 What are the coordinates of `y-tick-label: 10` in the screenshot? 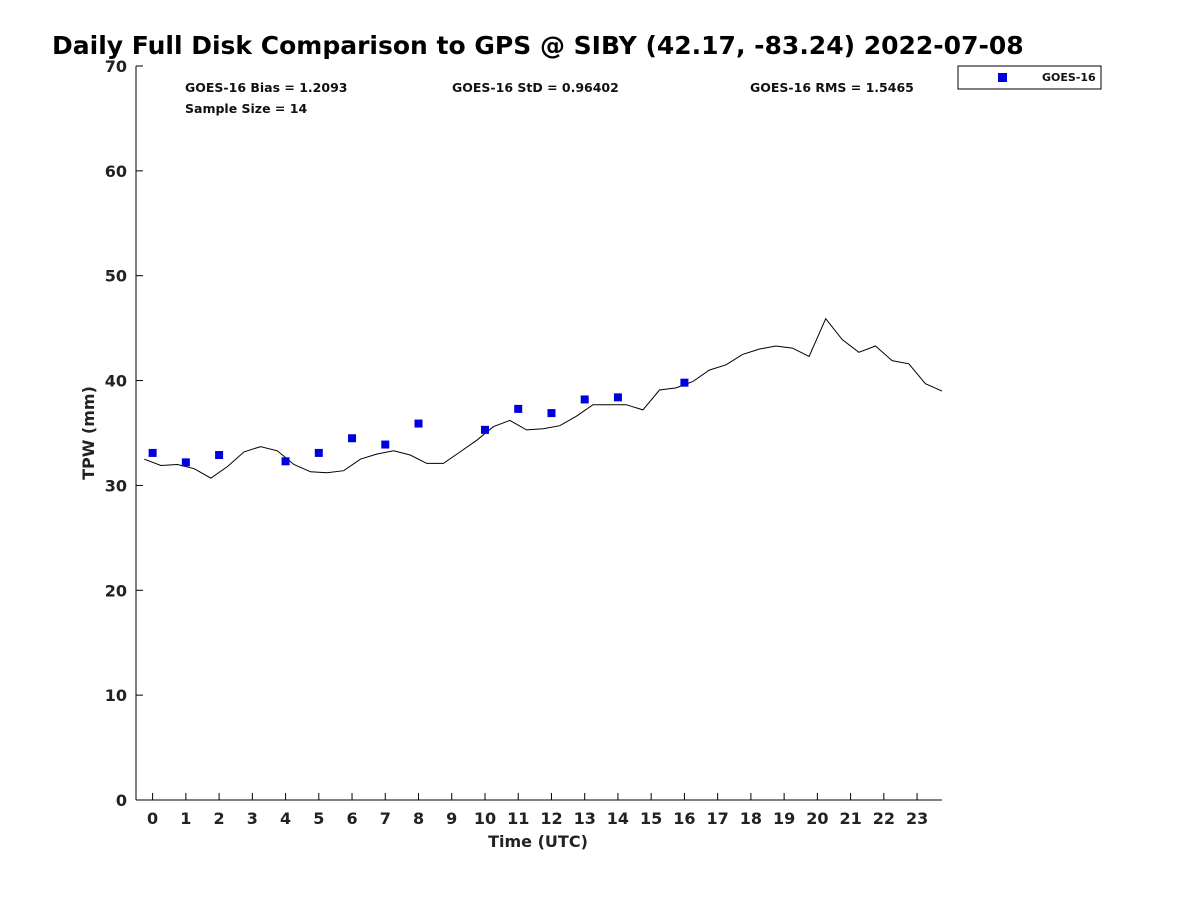 It's located at (116, 695).